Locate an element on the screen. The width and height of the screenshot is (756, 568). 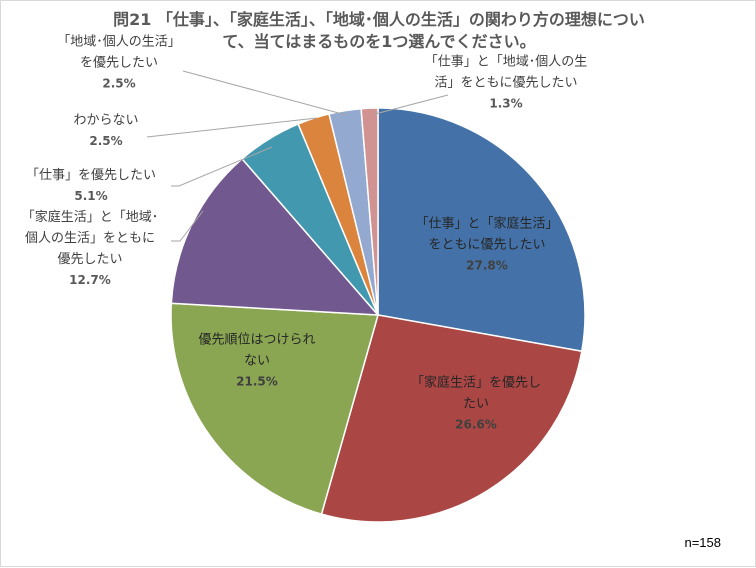
slice-value-label-3: 21.5% is located at coordinates (257, 382).